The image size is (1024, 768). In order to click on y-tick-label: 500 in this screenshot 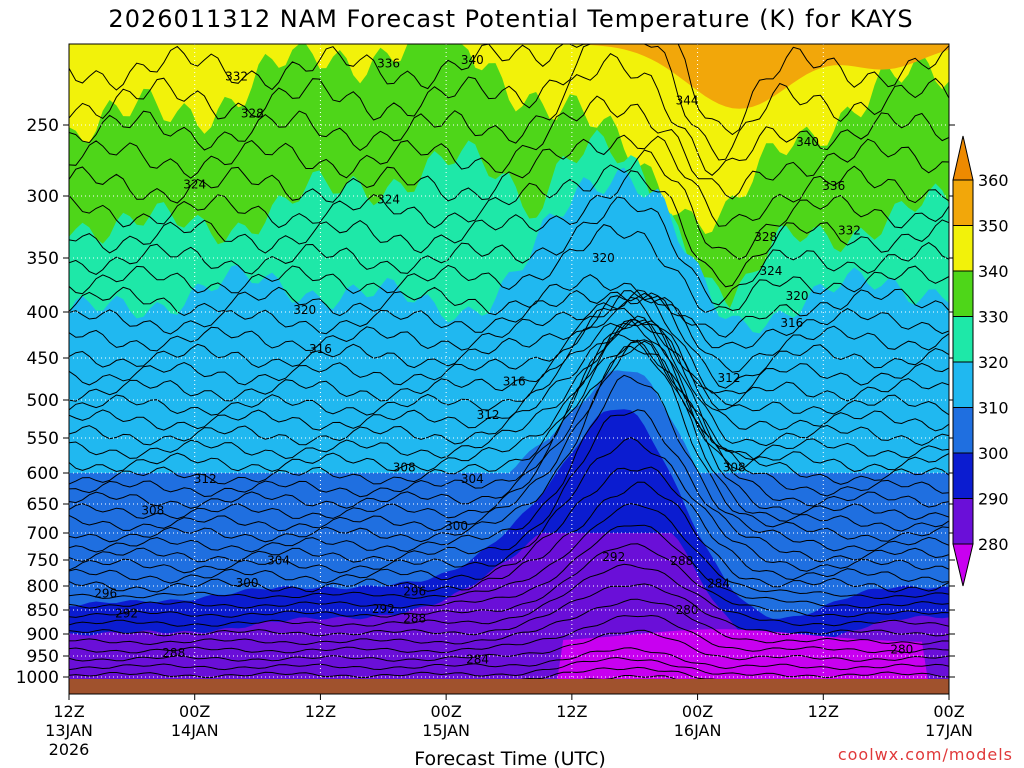, I will do `click(43, 401)`.